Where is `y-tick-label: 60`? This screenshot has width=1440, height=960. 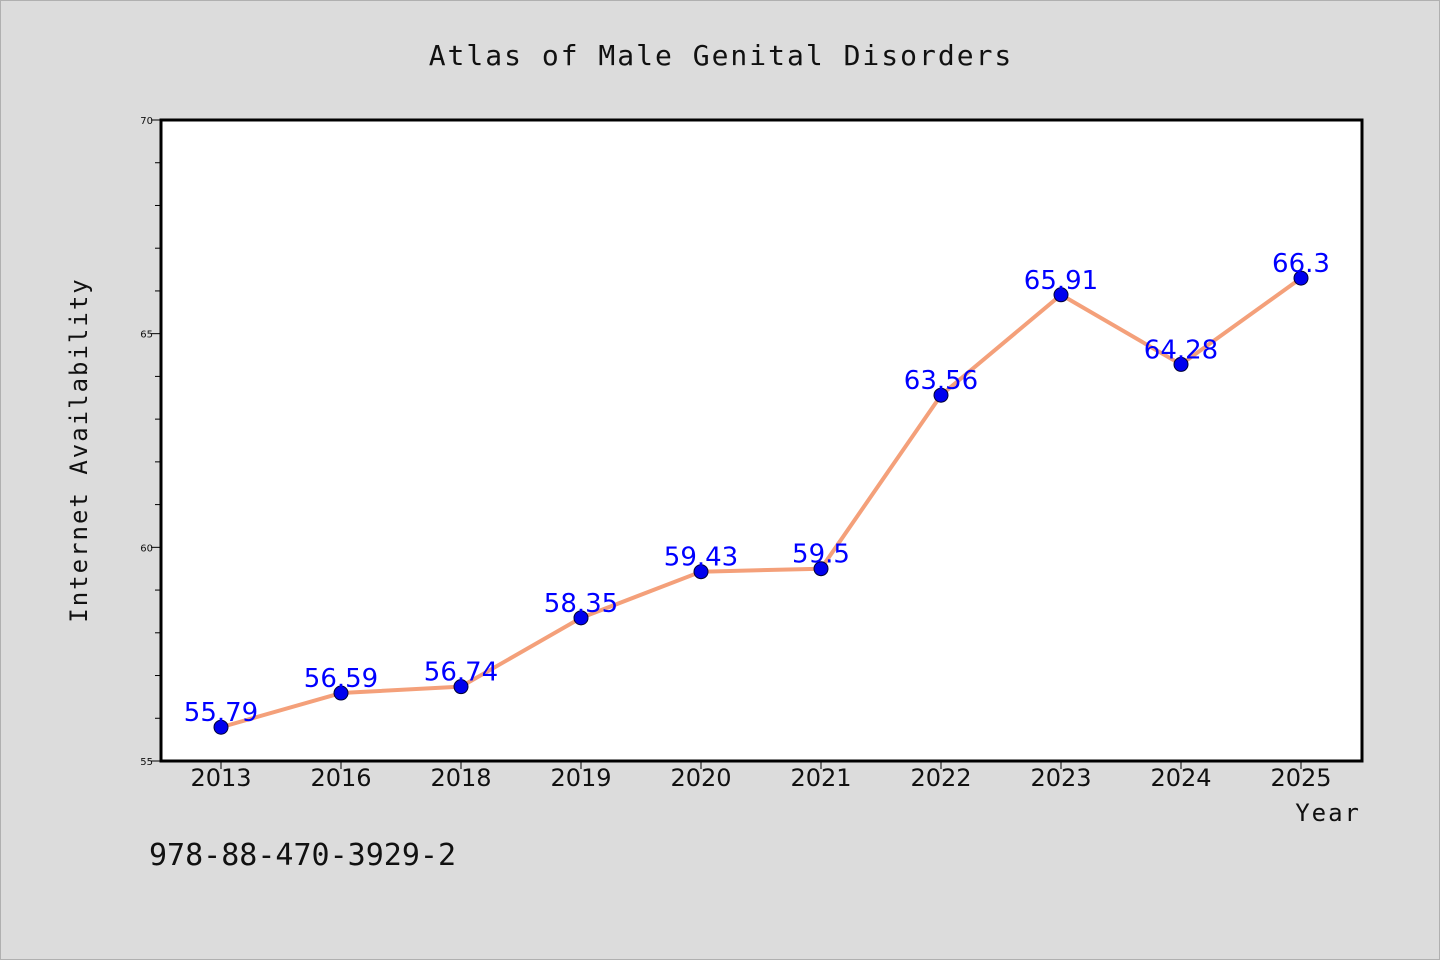
y-tick-label: 60 is located at coordinates (146, 548).